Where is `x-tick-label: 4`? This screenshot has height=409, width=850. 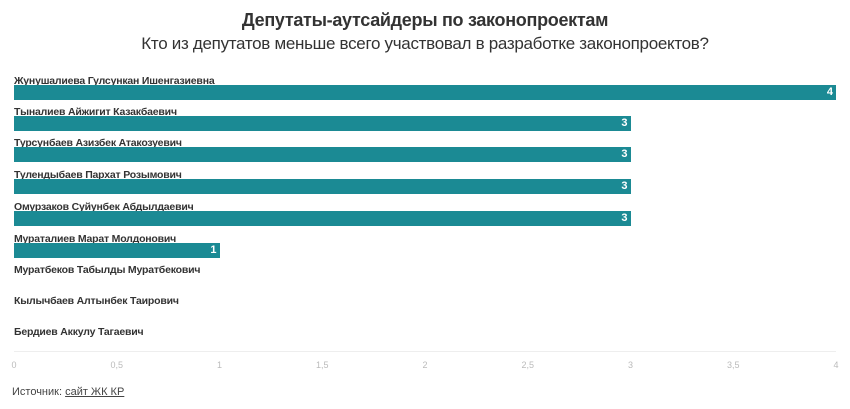 x-tick-label: 4 is located at coordinates (836, 365).